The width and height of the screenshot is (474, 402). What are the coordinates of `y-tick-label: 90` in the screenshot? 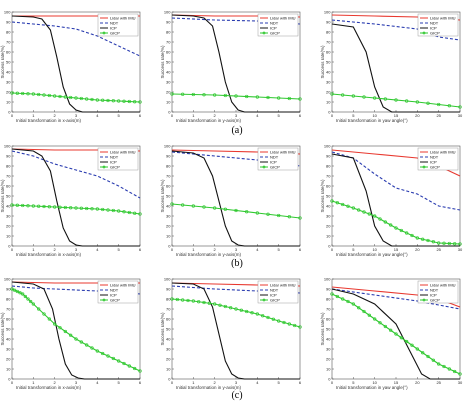 It's located at (328, 288).